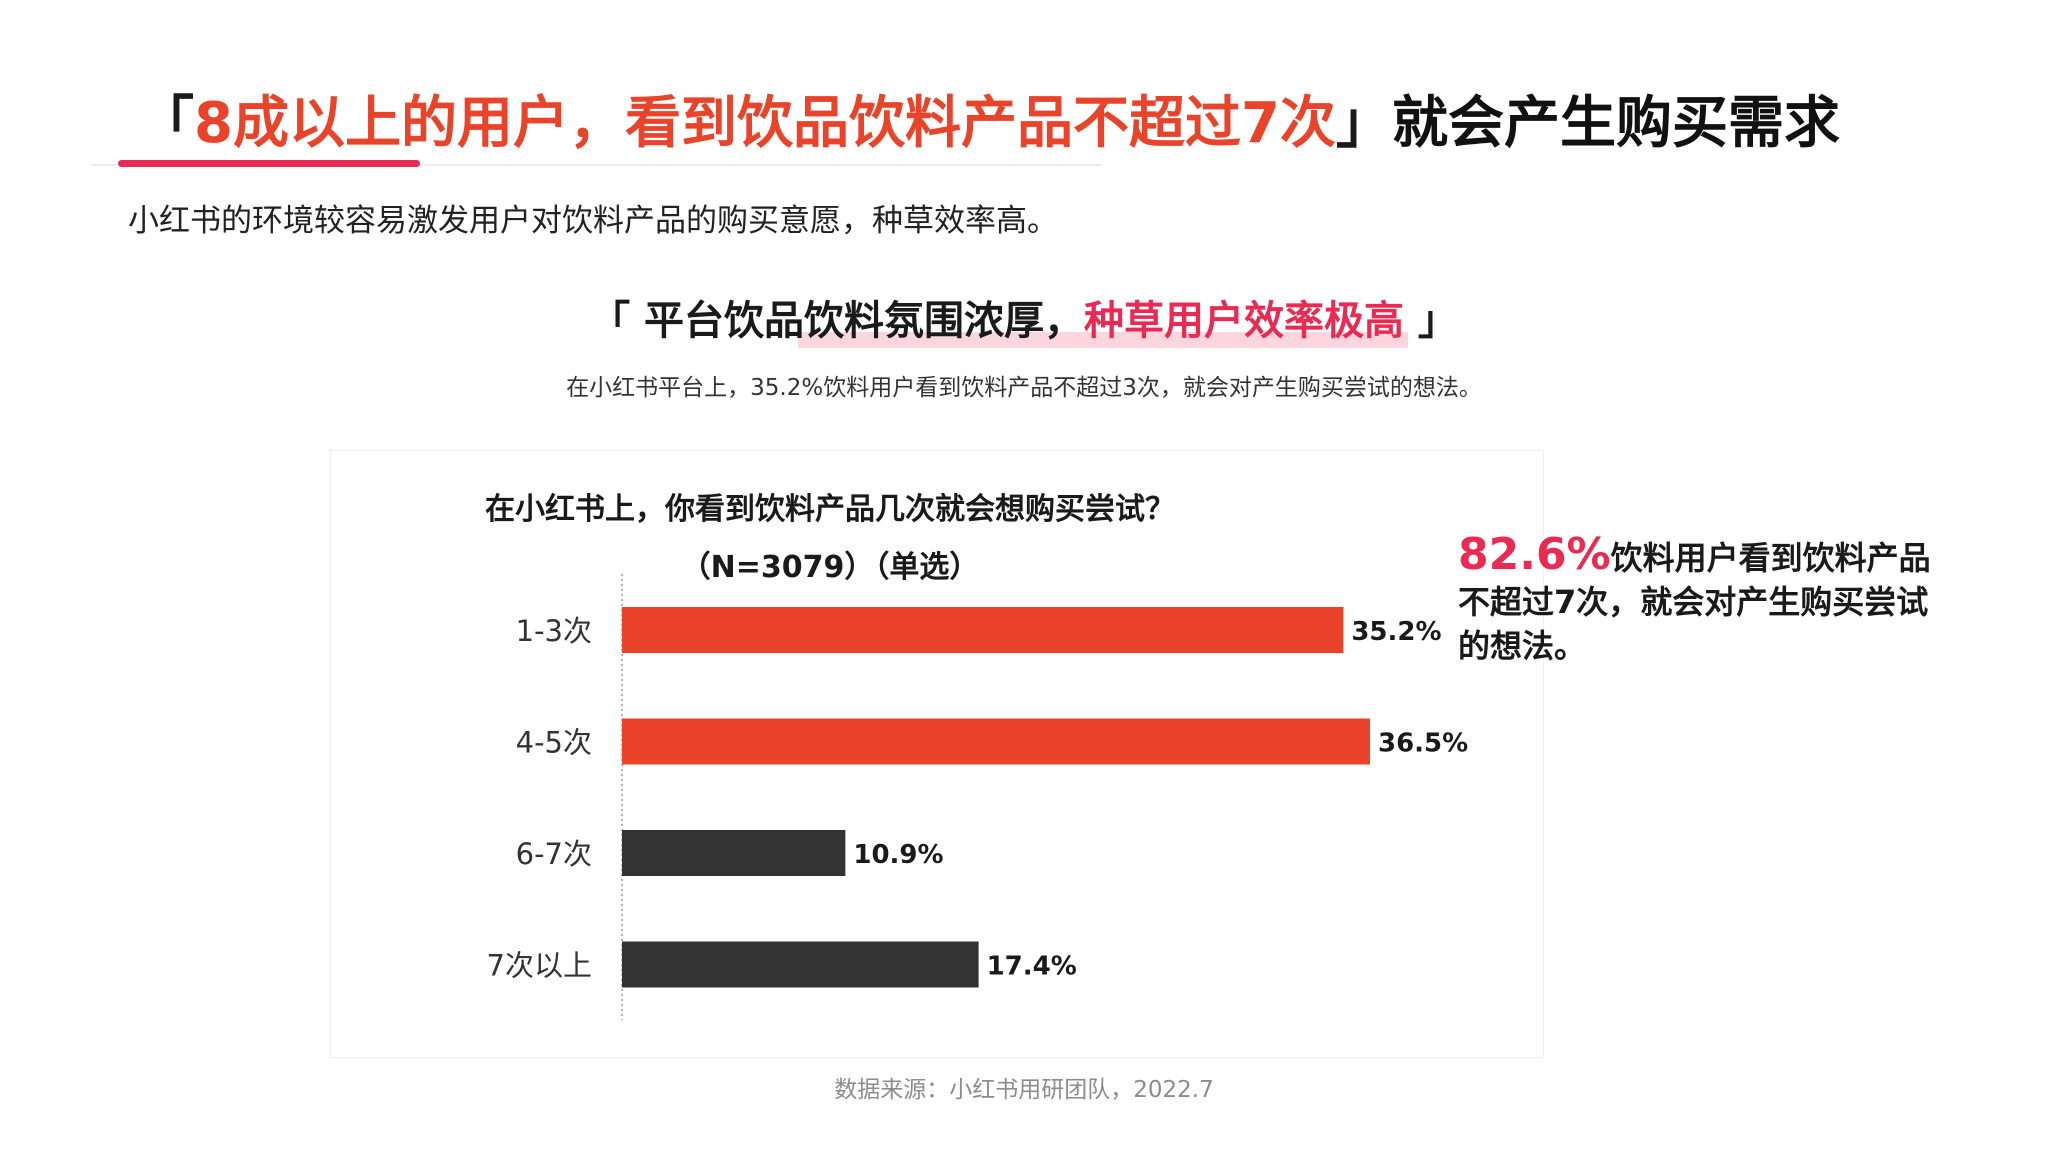 The width and height of the screenshot is (2048, 1152). I want to click on section-part-3: ，, so click(1064, 321).